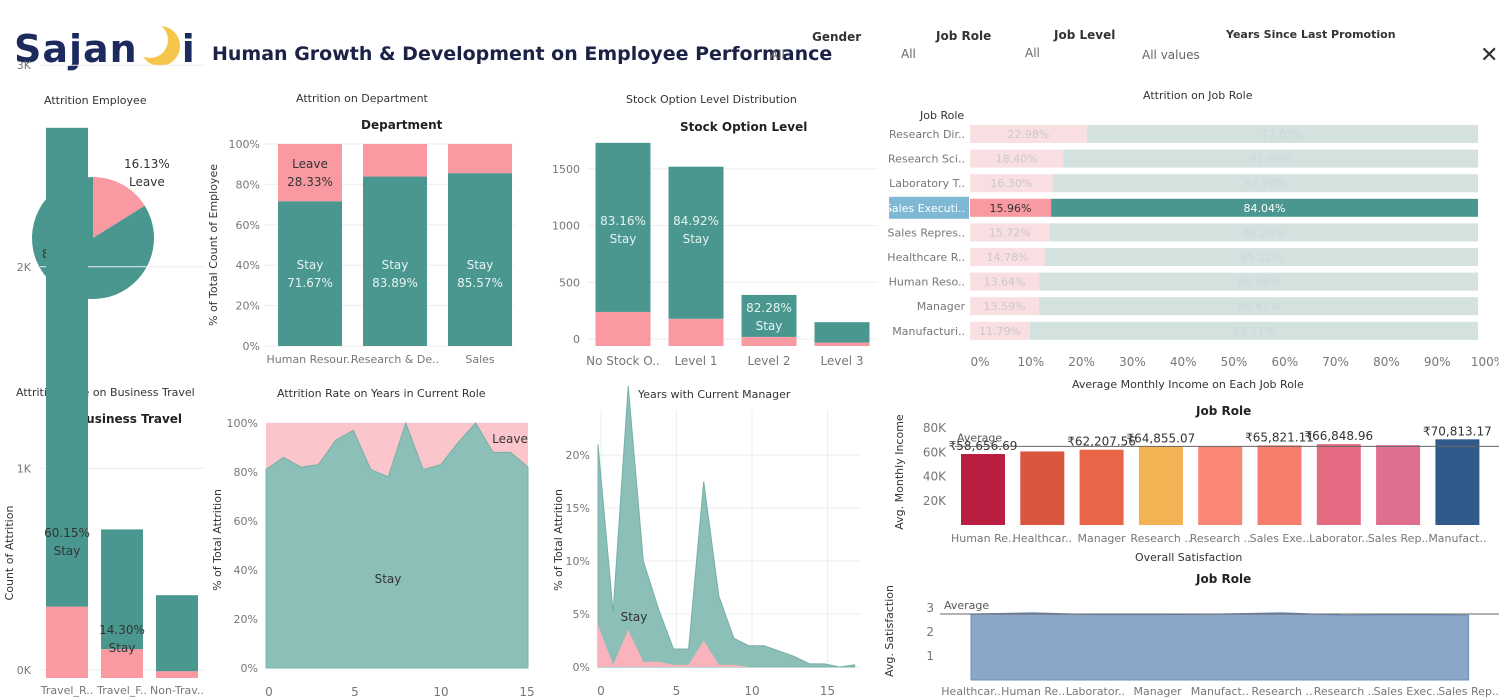 This screenshot has width=1499, height=699. Describe the element at coordinates (1101, 538) in the screenshot. I see `income-xtick: Manager` at that location.